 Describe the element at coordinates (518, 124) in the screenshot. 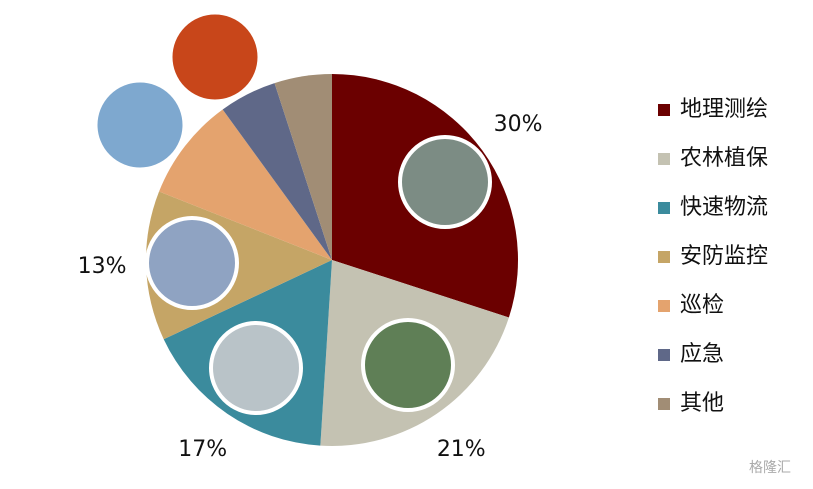

I see `data-label: 30%` at that location.